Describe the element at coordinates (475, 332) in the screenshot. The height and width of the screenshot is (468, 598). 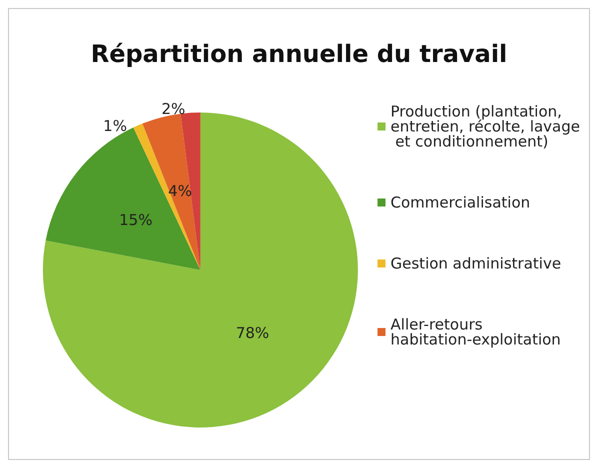
I see `legend-label: Aller-retours habitation-exploitation` at that location.